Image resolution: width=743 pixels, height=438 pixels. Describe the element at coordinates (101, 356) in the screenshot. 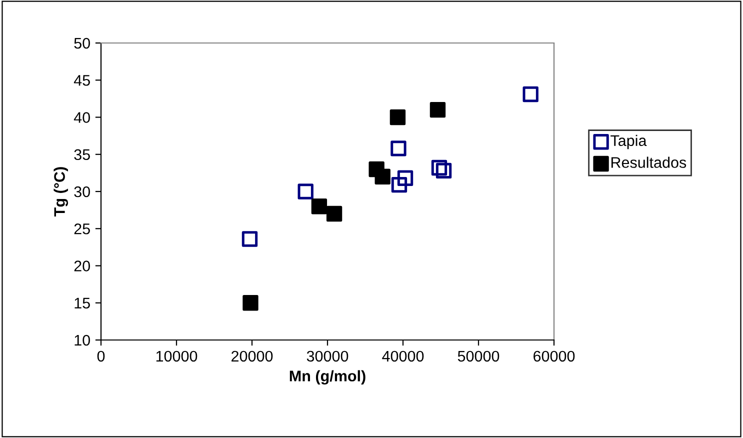

I see `x-tick-label: 0` at that location.